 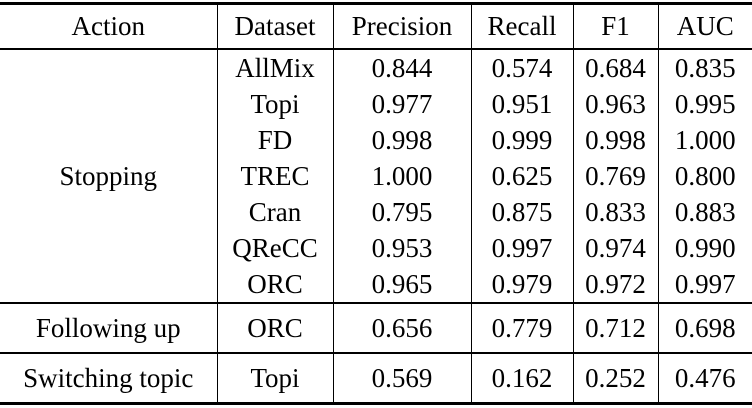 What do you see at coordinates (521, 284) in the screenshot?
I see `recall-cell: 0.979` at bounding box center [521, 284].